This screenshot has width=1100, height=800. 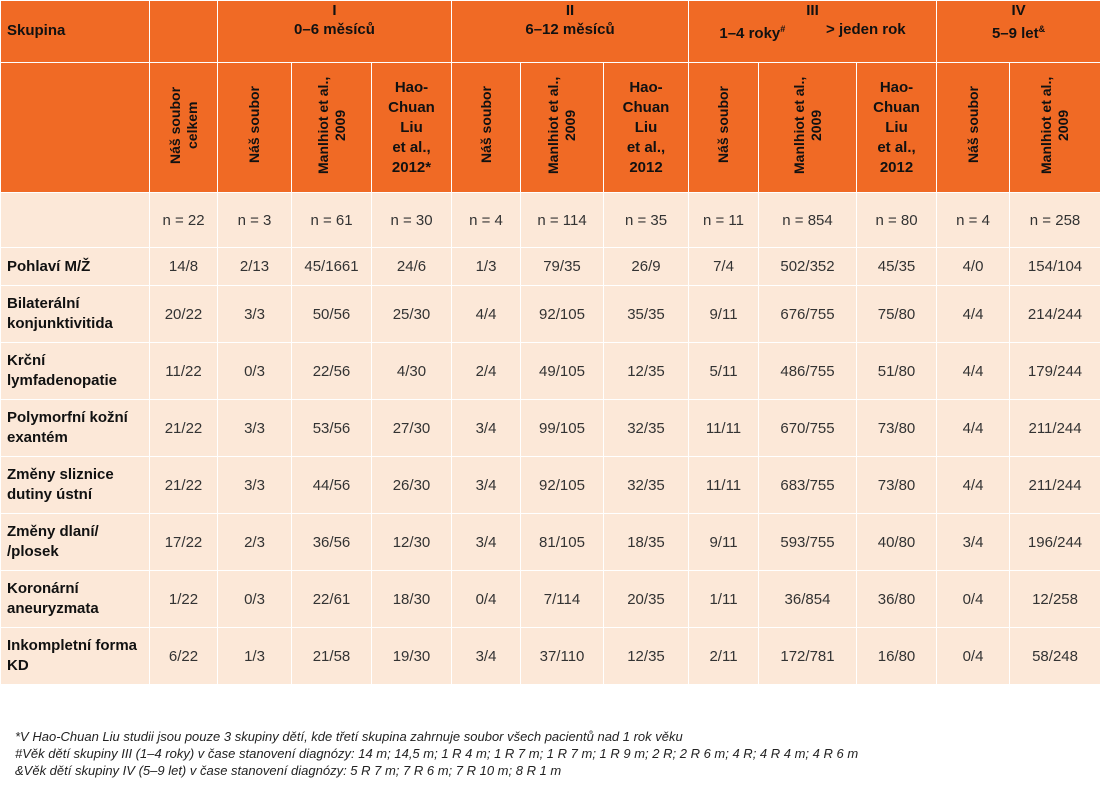 I want to click on value-cell: 79/35, so click(x=562, y=266).